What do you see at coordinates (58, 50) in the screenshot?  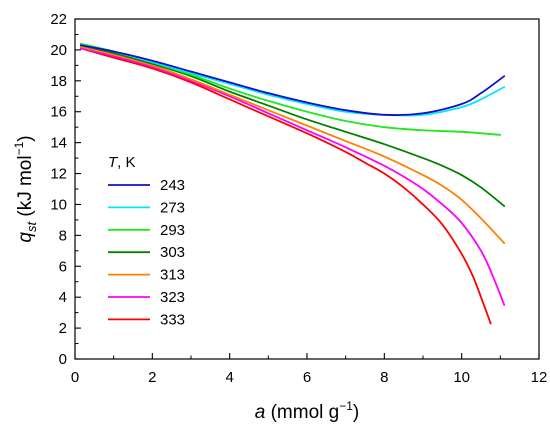 I see `y-tick-label: 20` at bounding box center [58, 50].